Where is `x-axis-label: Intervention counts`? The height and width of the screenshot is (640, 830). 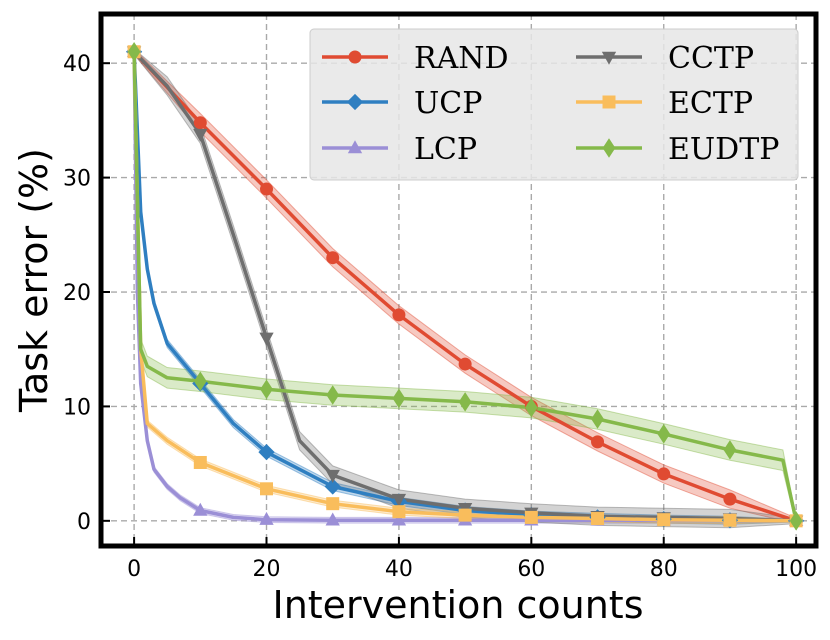 x-axis-label: Intervention counts is located at coordinates (457, 605).